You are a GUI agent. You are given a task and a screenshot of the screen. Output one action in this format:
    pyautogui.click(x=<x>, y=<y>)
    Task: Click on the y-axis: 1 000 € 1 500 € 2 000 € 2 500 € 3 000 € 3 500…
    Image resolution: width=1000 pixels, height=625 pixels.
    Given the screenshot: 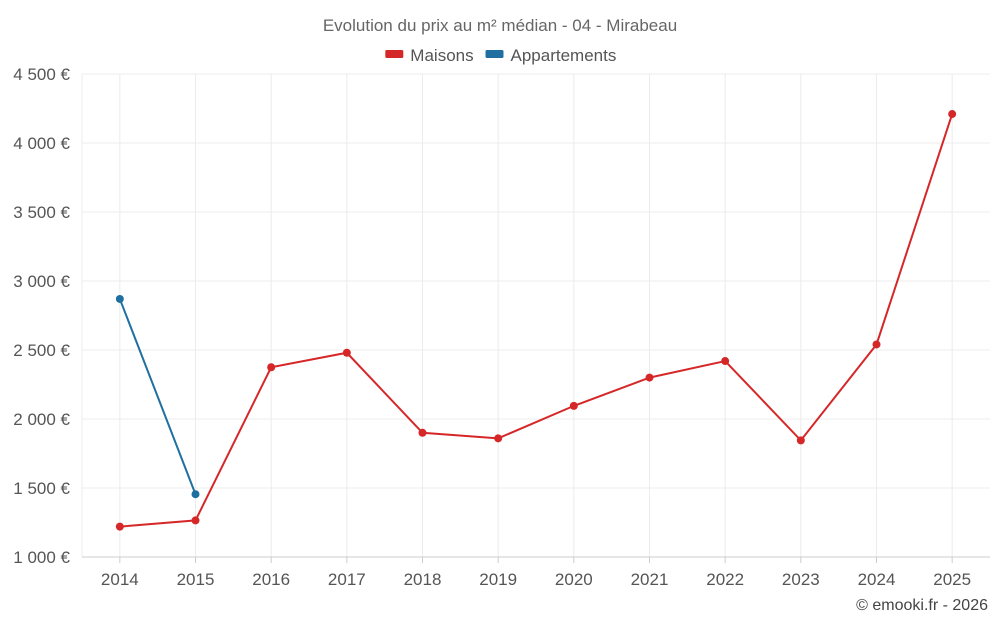 What is the action you would take?
    pyautogui.click(x=41, y=316)
    